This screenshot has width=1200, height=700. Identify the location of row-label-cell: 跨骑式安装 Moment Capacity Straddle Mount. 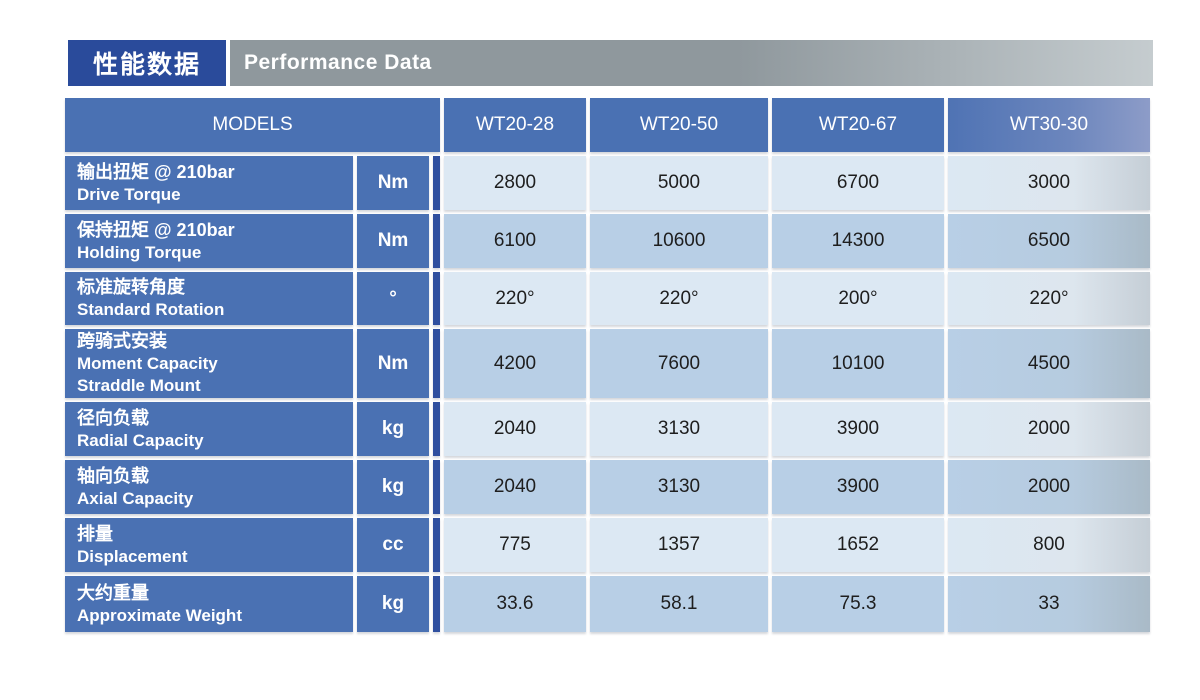
(209, 363).